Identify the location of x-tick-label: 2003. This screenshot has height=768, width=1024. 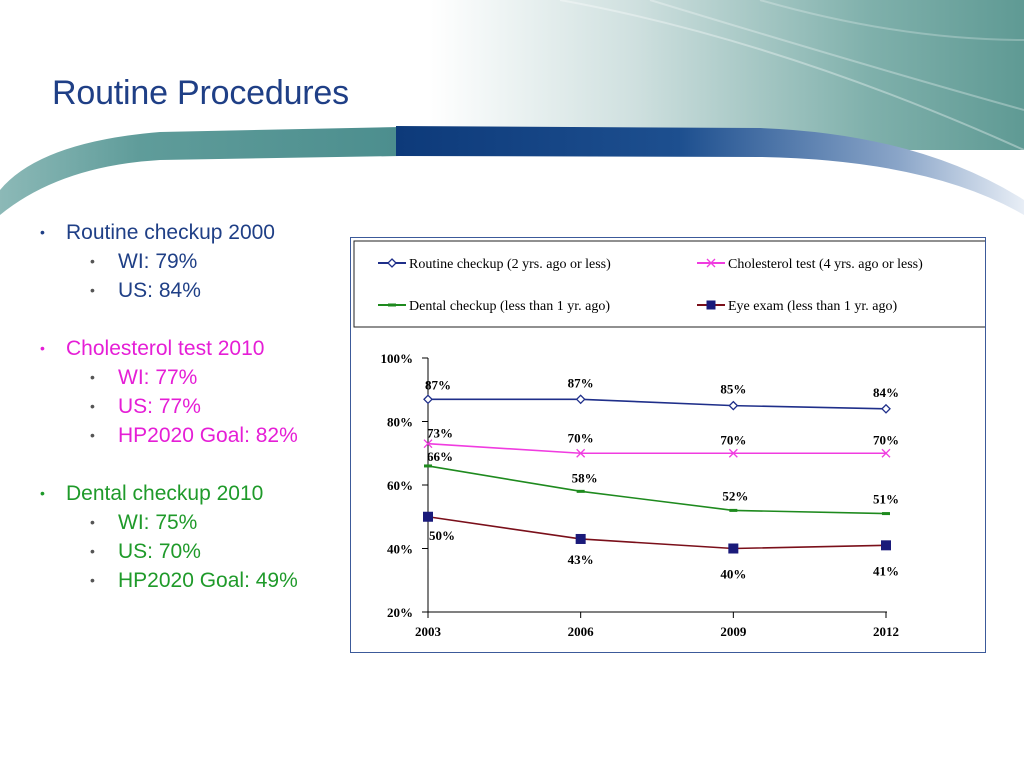
(428, 631).